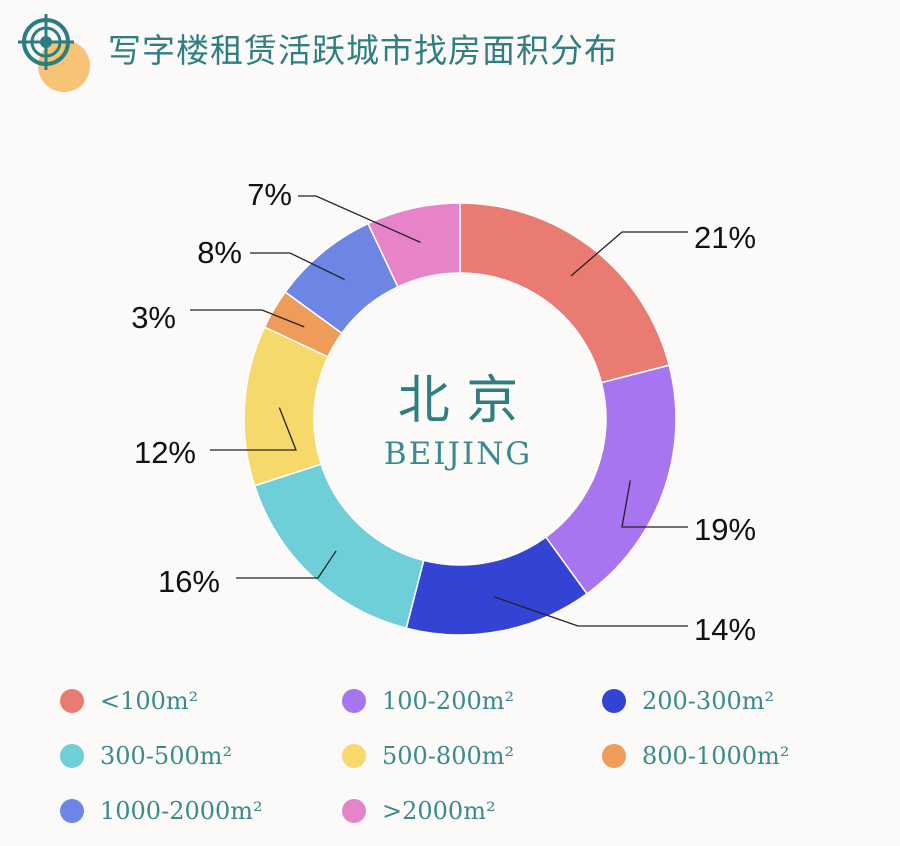  What do you see at coordinates (165, 452) in the screenshot?
I see `data-label: 12%` at bounding box center [165, 452].